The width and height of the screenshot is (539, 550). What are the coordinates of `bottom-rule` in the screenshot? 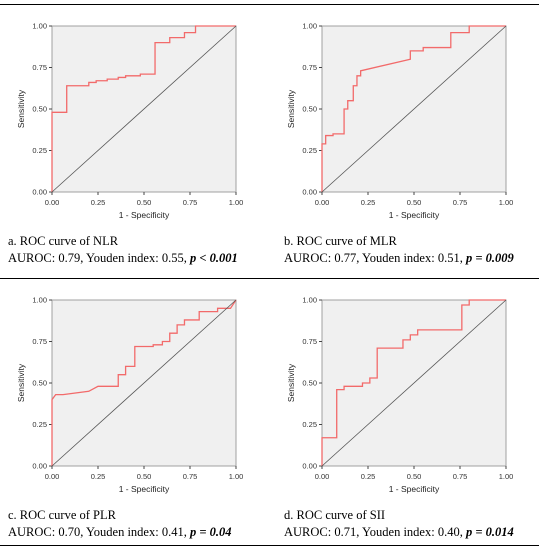 It's located at (269, 545).